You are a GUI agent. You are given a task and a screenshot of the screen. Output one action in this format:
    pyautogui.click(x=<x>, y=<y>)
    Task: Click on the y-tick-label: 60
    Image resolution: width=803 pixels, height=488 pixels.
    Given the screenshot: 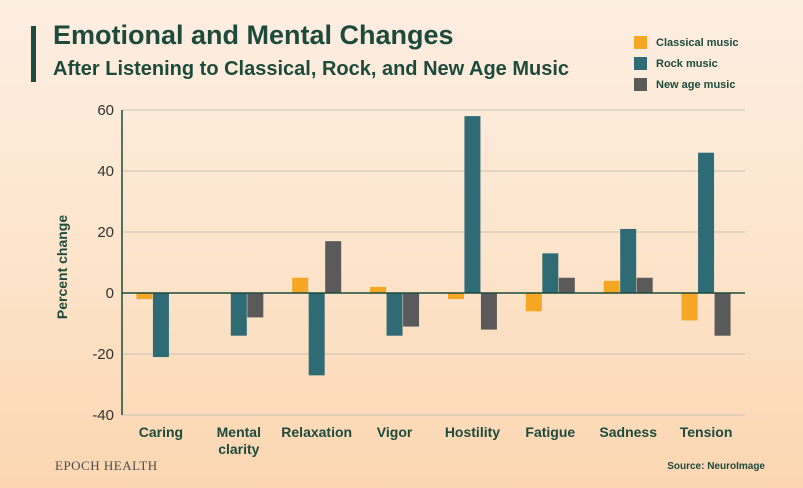 What is the action you would take?
    pyautogui.click(x=105, y=110)
    